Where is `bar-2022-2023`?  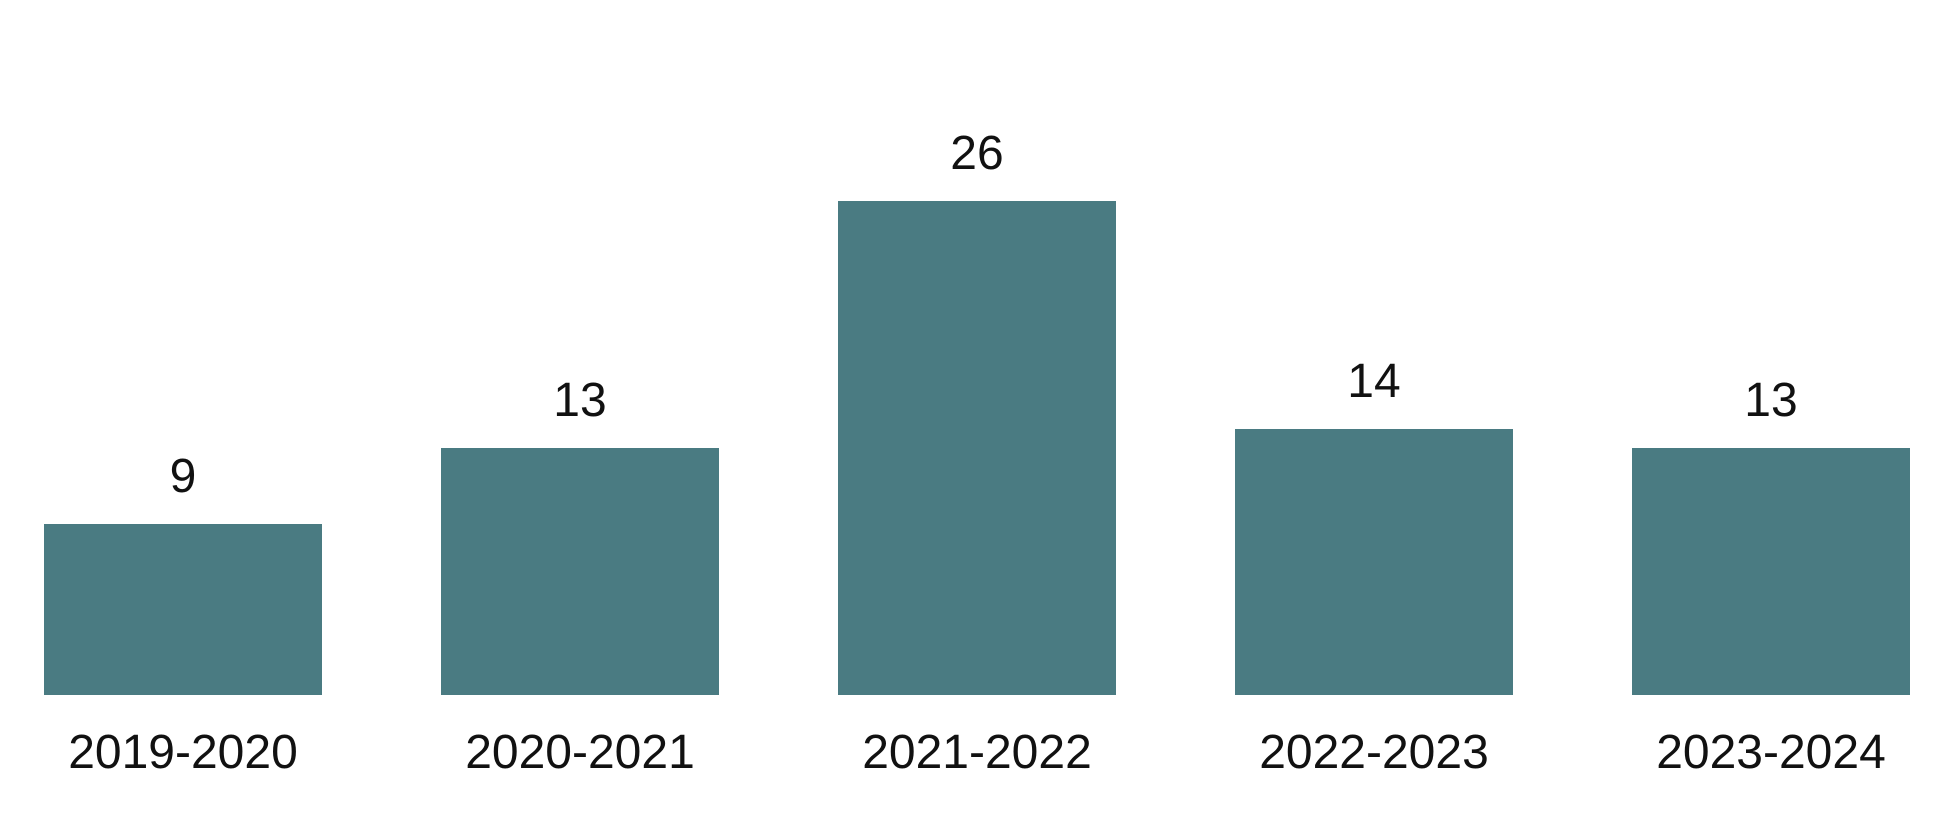
bar-2022-2023 is located at coordinates (1374, 562).